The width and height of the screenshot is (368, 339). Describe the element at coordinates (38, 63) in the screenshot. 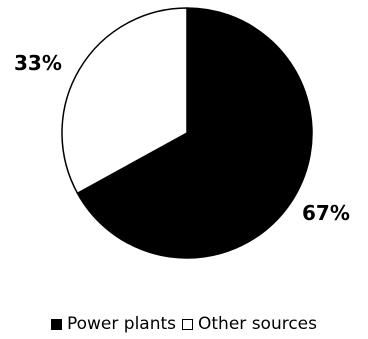

I see `data-label-other-sources: 33%` at that location.